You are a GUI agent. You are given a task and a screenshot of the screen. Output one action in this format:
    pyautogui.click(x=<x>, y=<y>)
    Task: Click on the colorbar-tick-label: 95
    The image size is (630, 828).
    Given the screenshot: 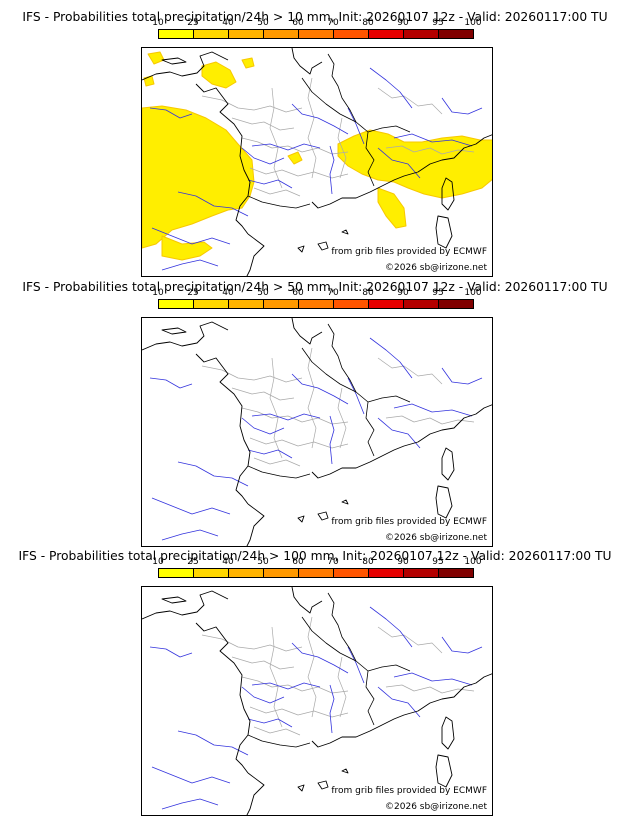 What is the action you would take?
    pyautogui.click(x=438, y=562)
    